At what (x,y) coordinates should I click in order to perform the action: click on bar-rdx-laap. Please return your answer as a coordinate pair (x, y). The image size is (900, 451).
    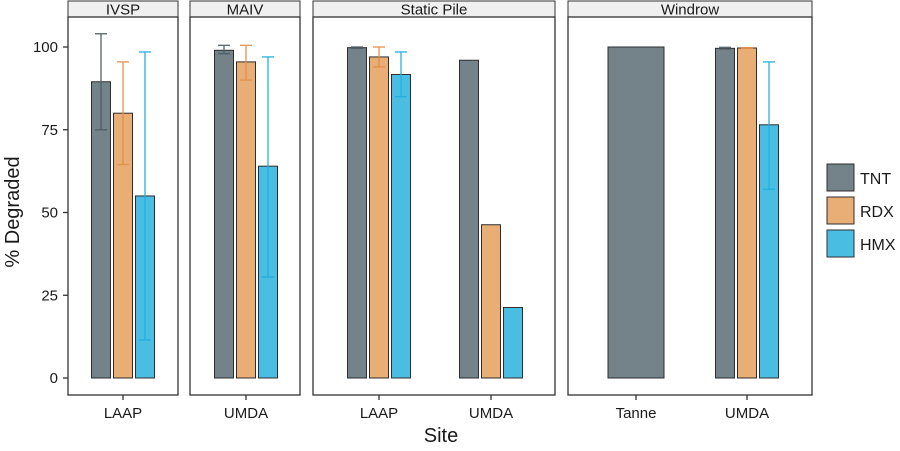
    Looking at the image, I should click on (379, 217).